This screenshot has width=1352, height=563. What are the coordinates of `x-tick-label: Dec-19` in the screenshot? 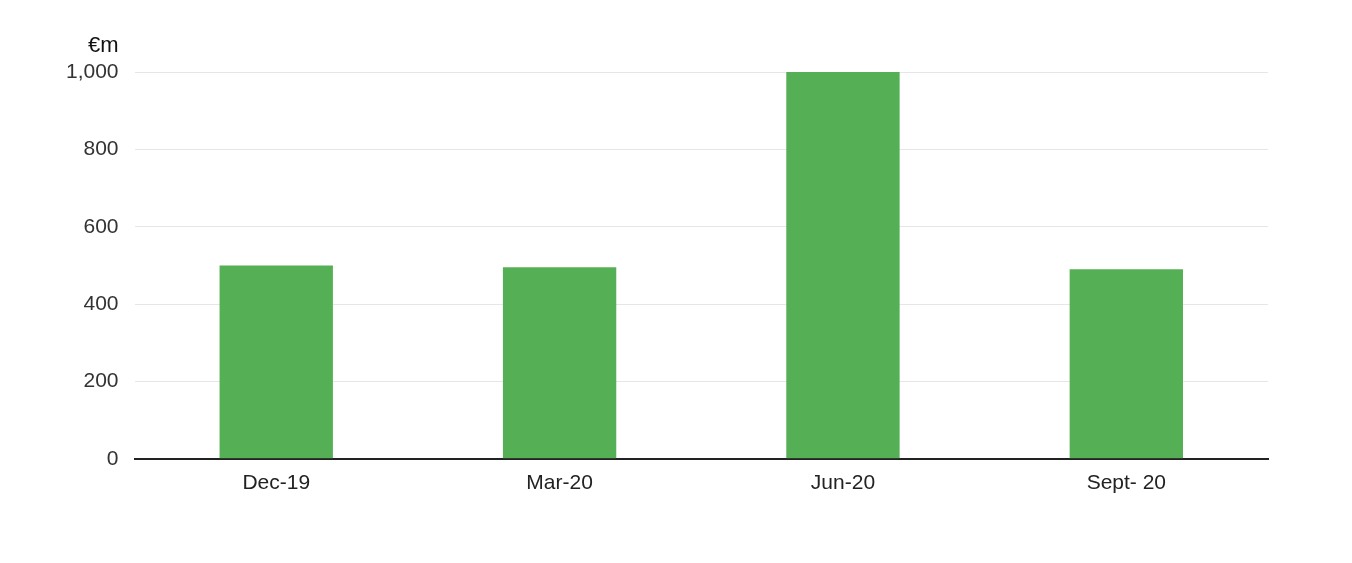 It's located at (276, 482).